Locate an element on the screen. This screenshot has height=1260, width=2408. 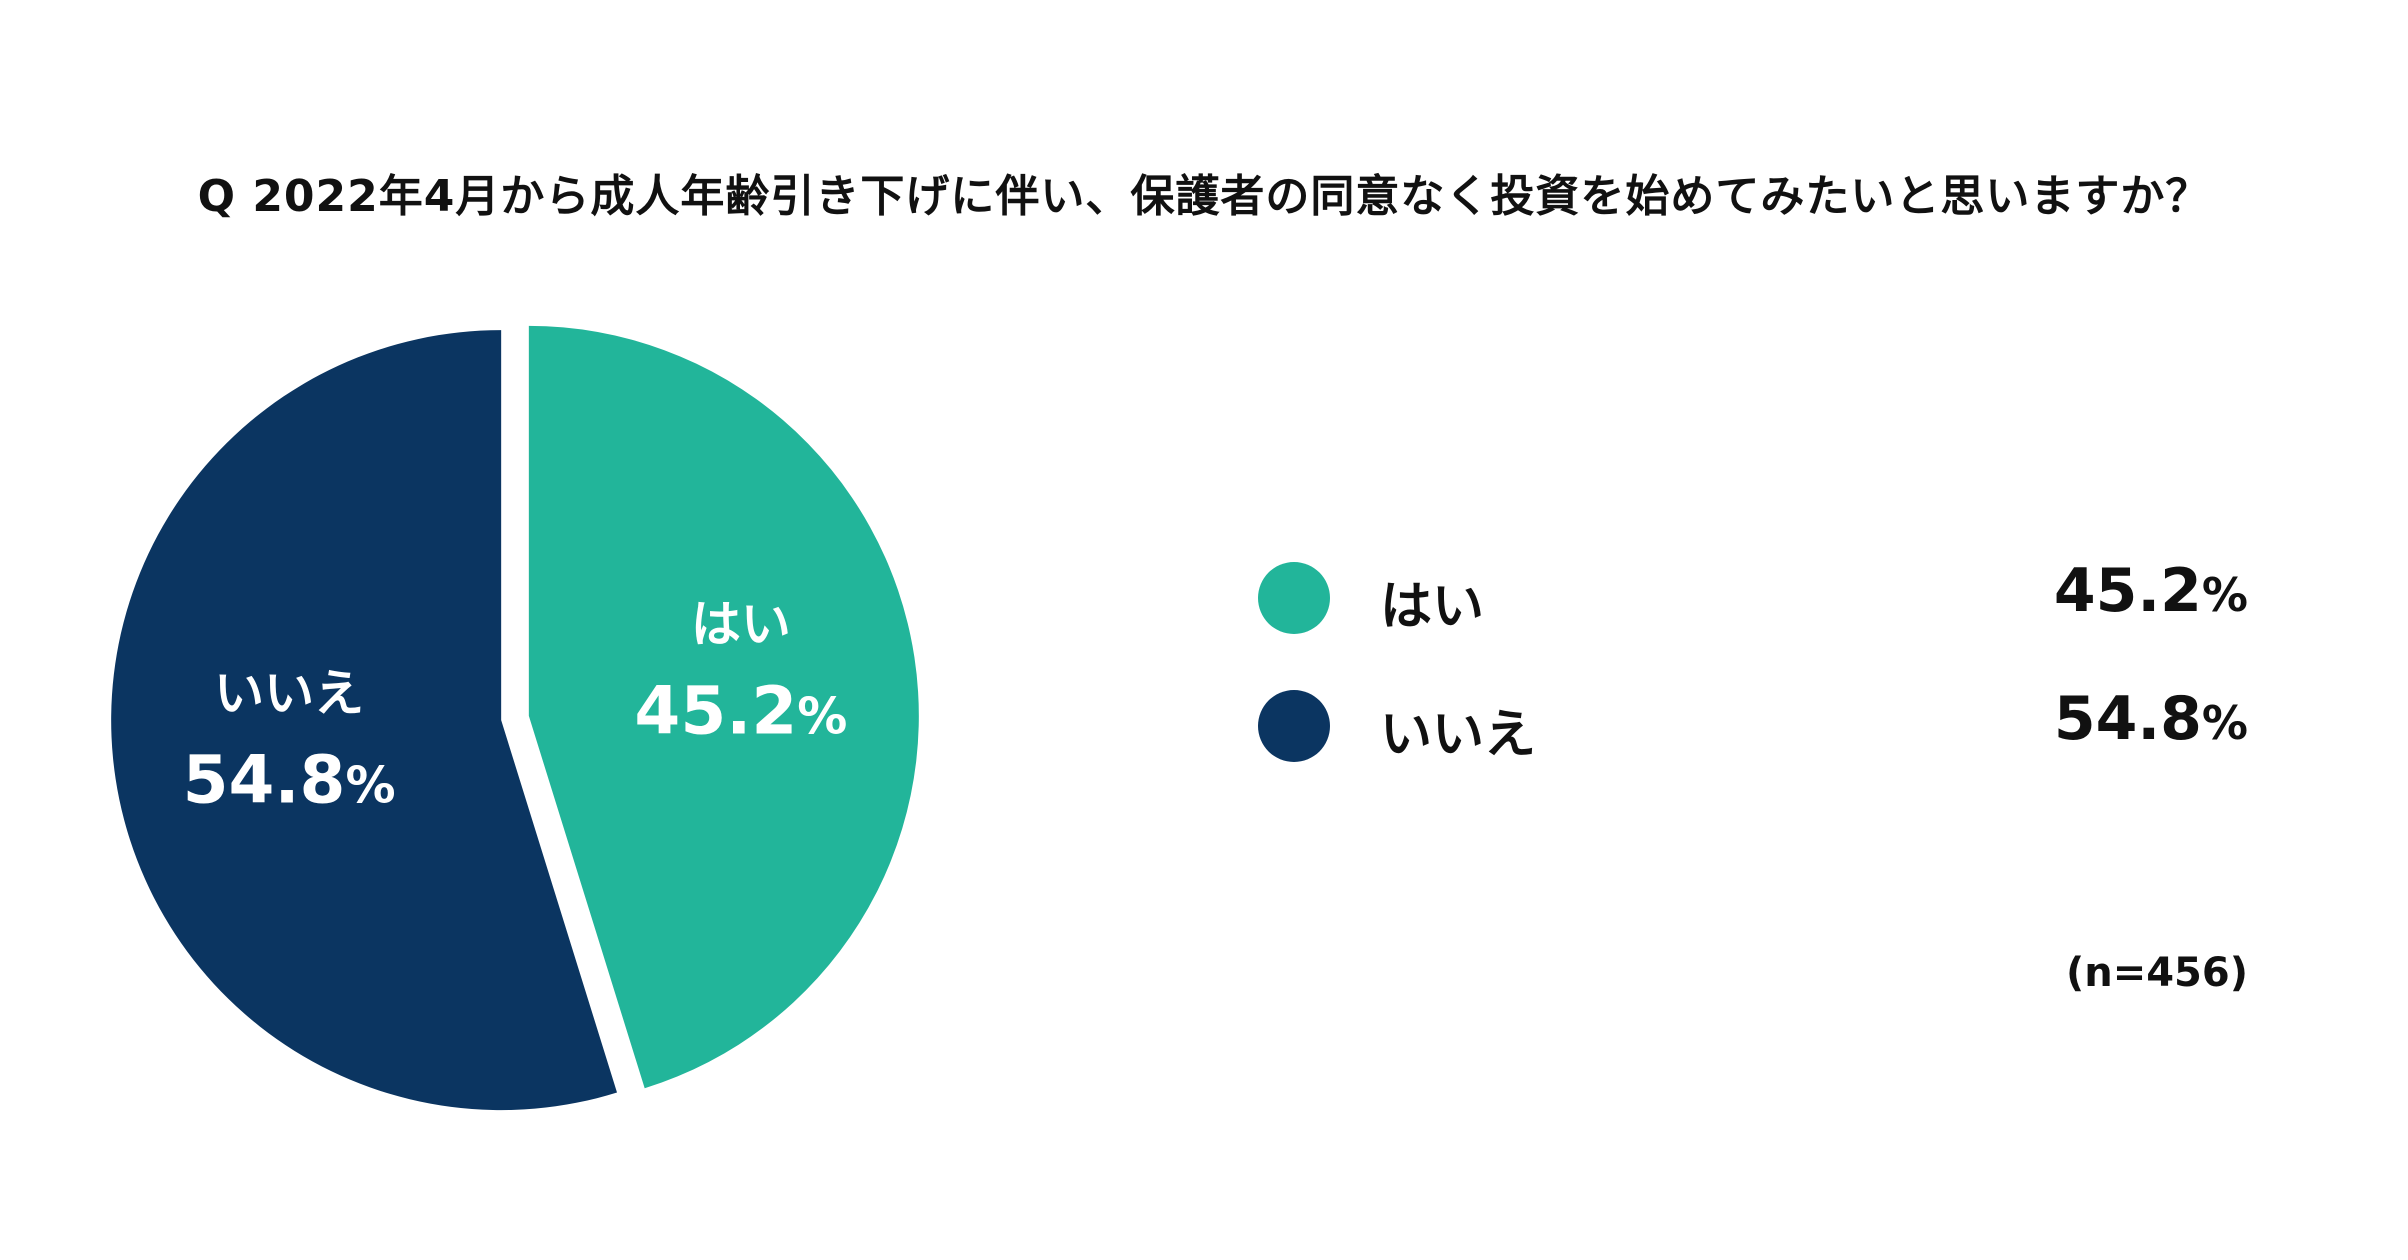
legend-swatch-yes is located at coordinates (1294, 598).